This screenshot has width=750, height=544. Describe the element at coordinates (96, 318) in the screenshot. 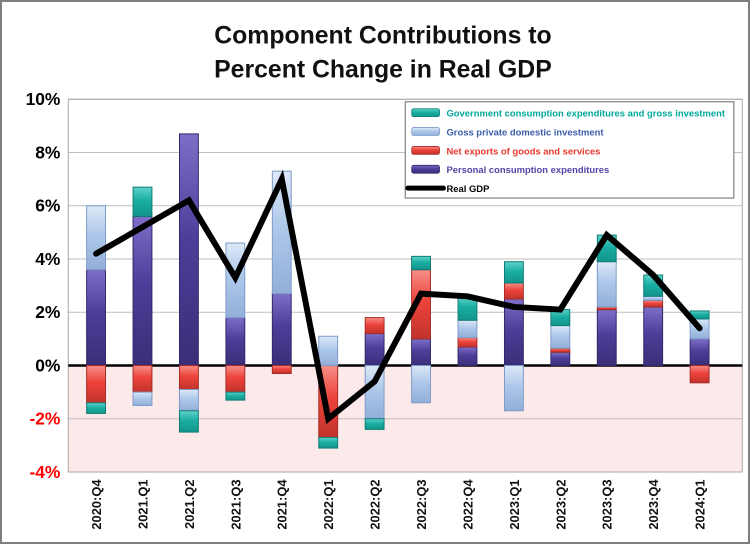

I see `bar-2020:Q4-pce` at that location.